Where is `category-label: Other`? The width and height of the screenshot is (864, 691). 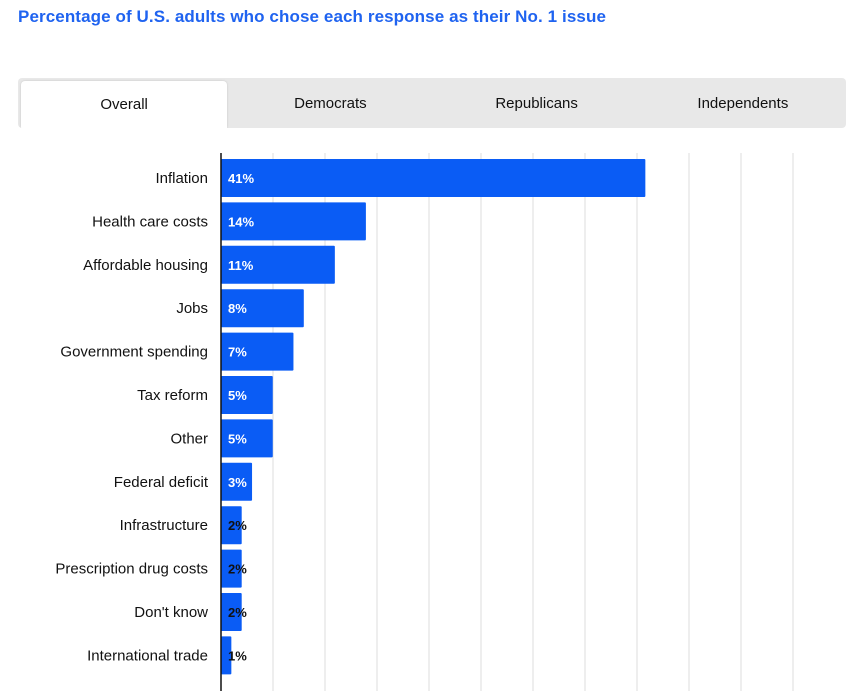 category-label: Other is located at coordinates (189, 438).